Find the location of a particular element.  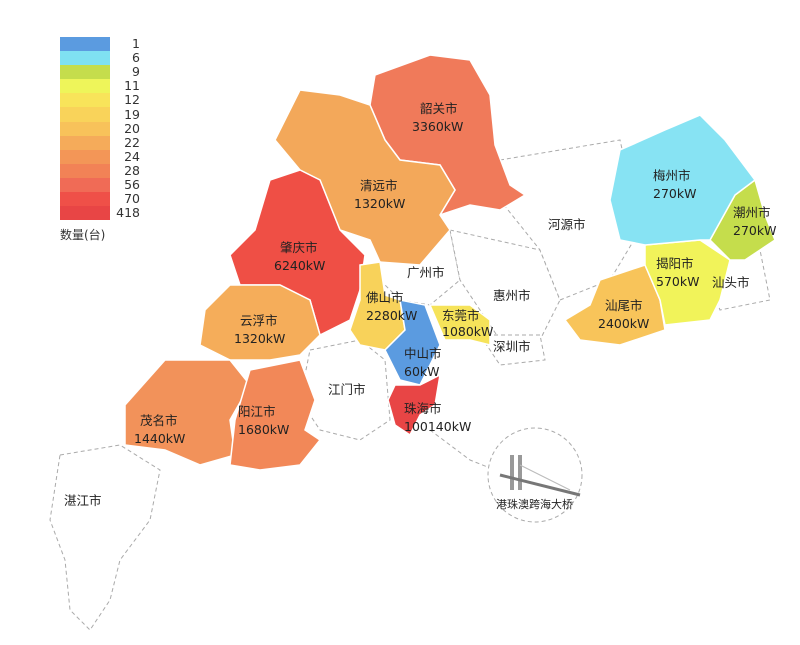

label-maoming: 茂名市 1440kW is located at coordinates (159, 429).